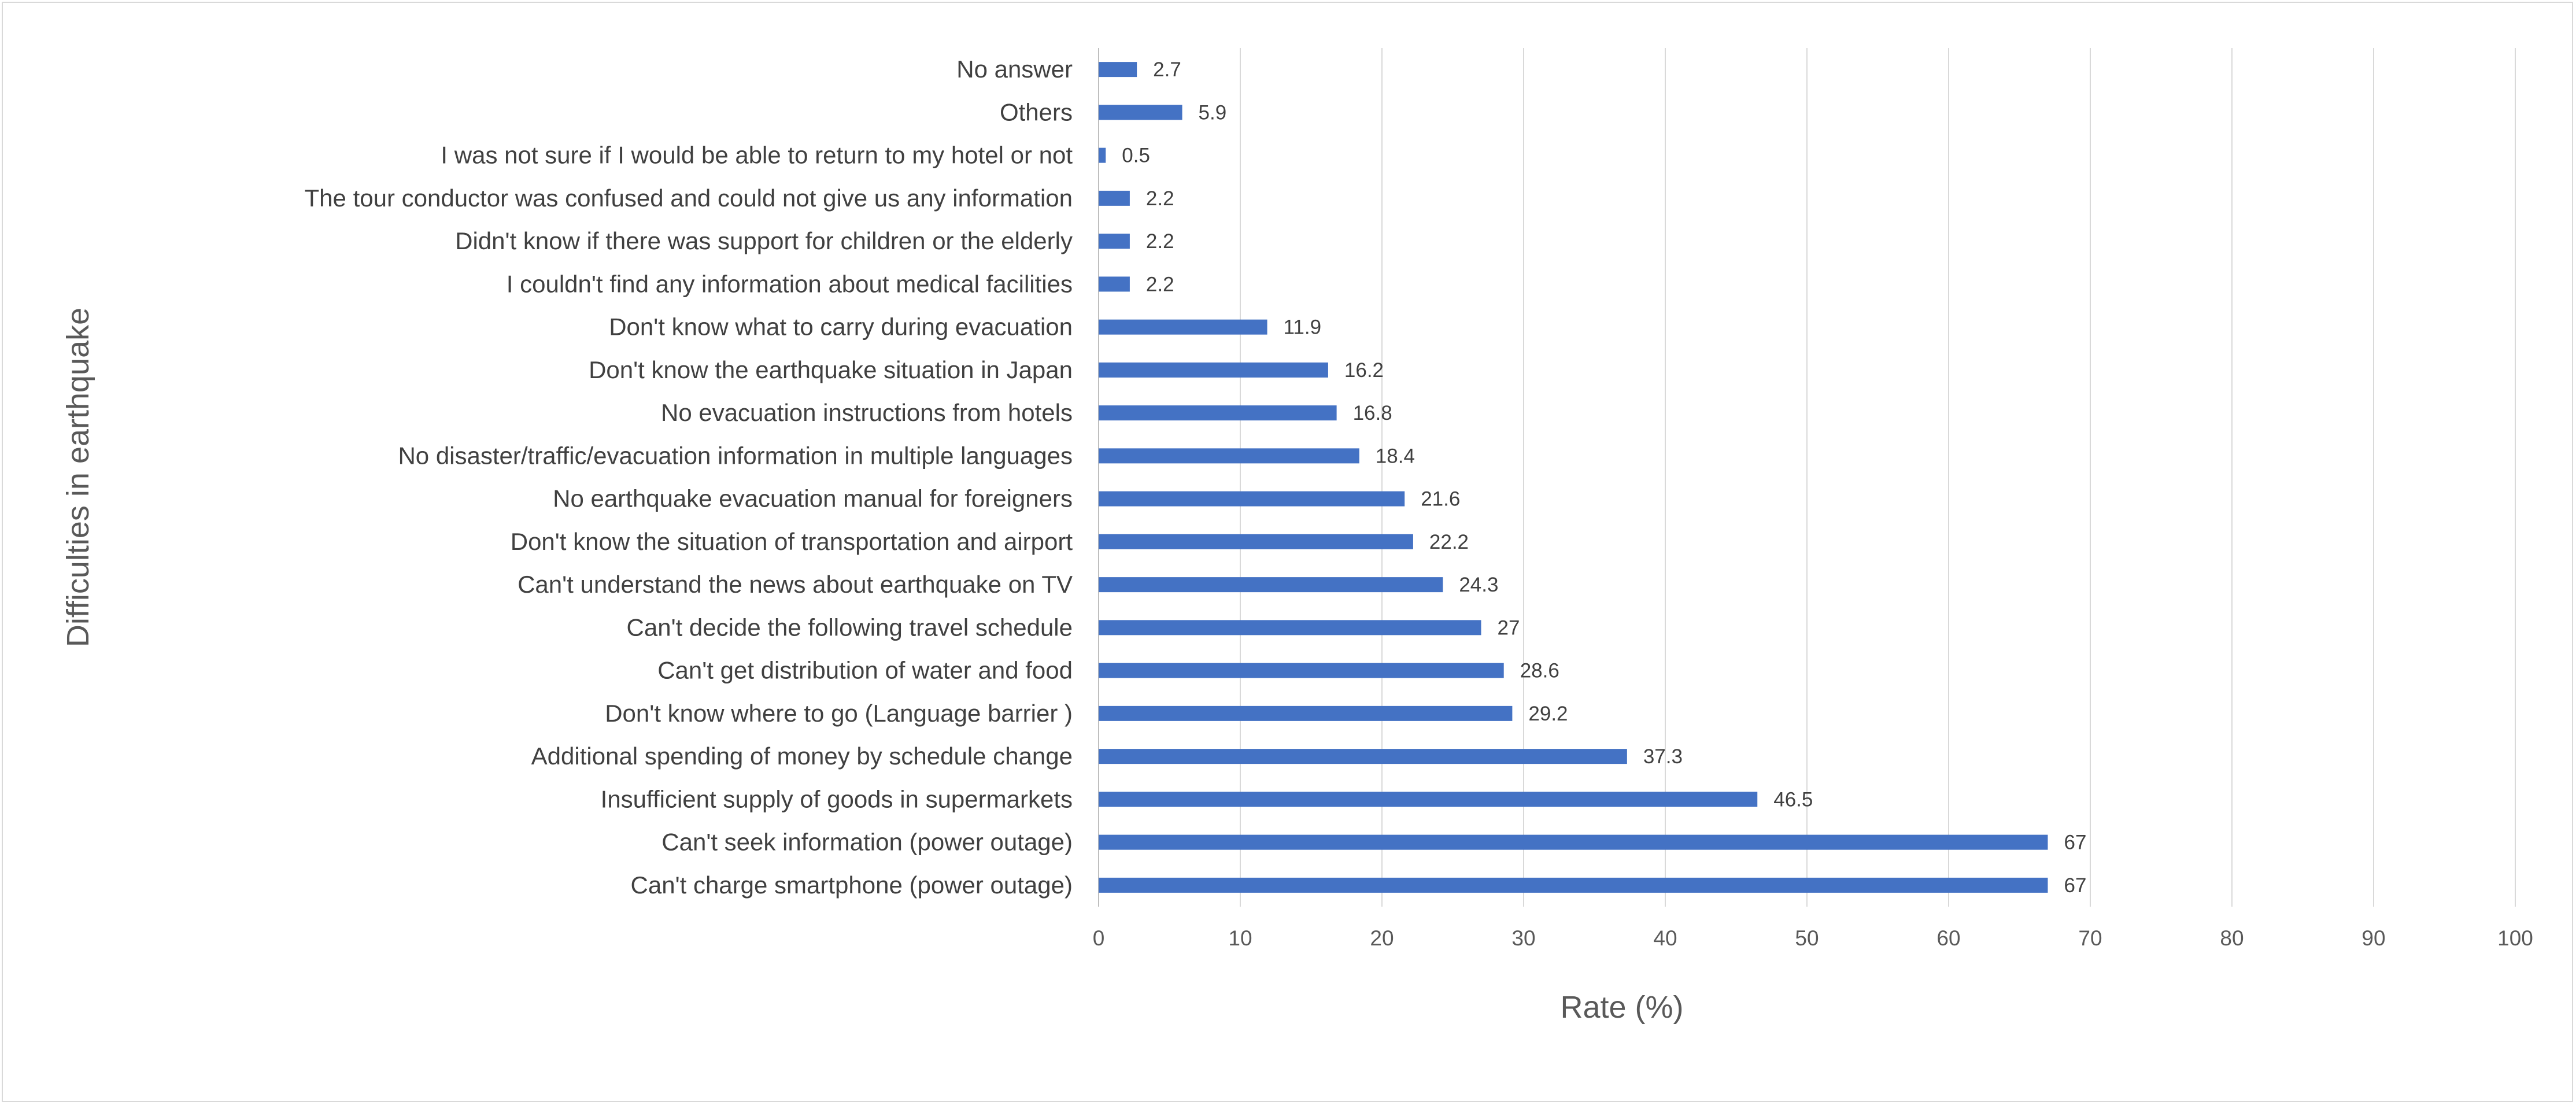 Image resolution: width=2576 pixels, height=1105 pixels. Describe the element at coordinates (865, 670) in the screenshot. I see `category-label: Can't get distribution of water and food` at that location.